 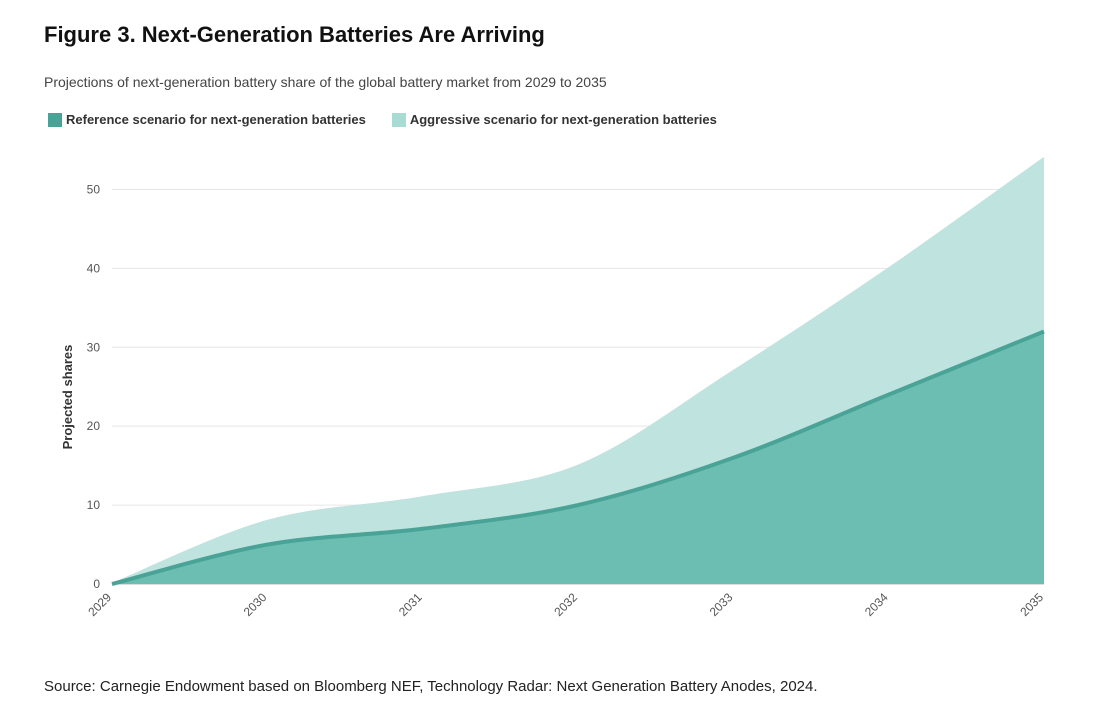 What do you see at coordinates (94, 505) in the screenshot?
I see `y-tick-label: 10` at bounding box center [94, 505].